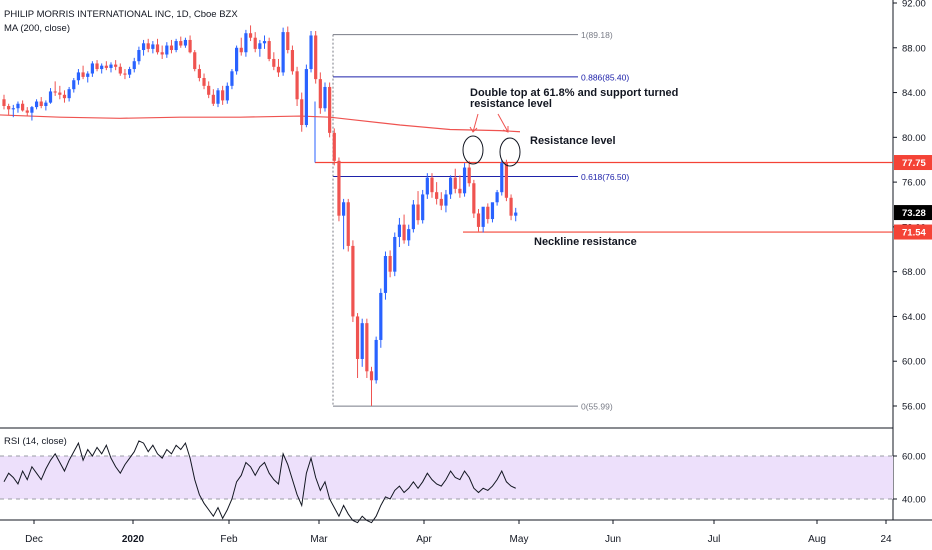 The height and width of the screenshot is (550, 932). What do you see at coordinates (229, 539) in the screenshot?
I see `time-tick-label: Feb` at bounding box center [229, 539].